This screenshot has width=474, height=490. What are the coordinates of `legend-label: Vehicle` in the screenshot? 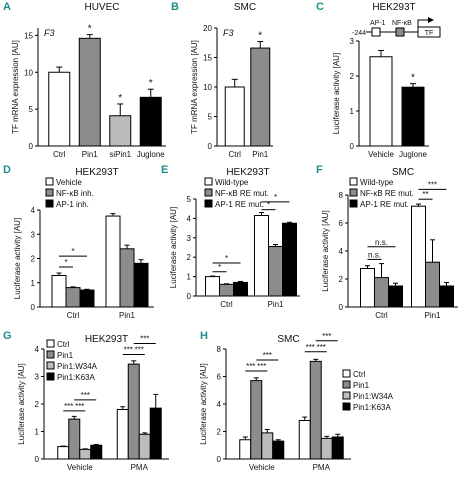 It's located at (69, 182).